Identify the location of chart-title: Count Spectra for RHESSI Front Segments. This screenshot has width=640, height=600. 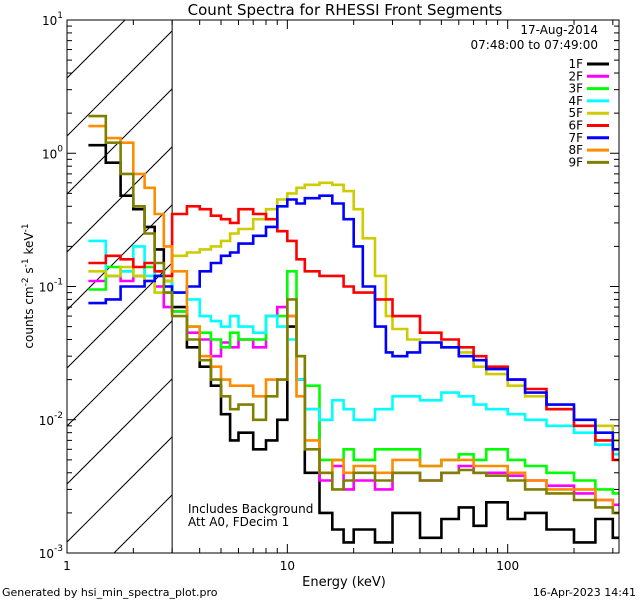
(345, 10).